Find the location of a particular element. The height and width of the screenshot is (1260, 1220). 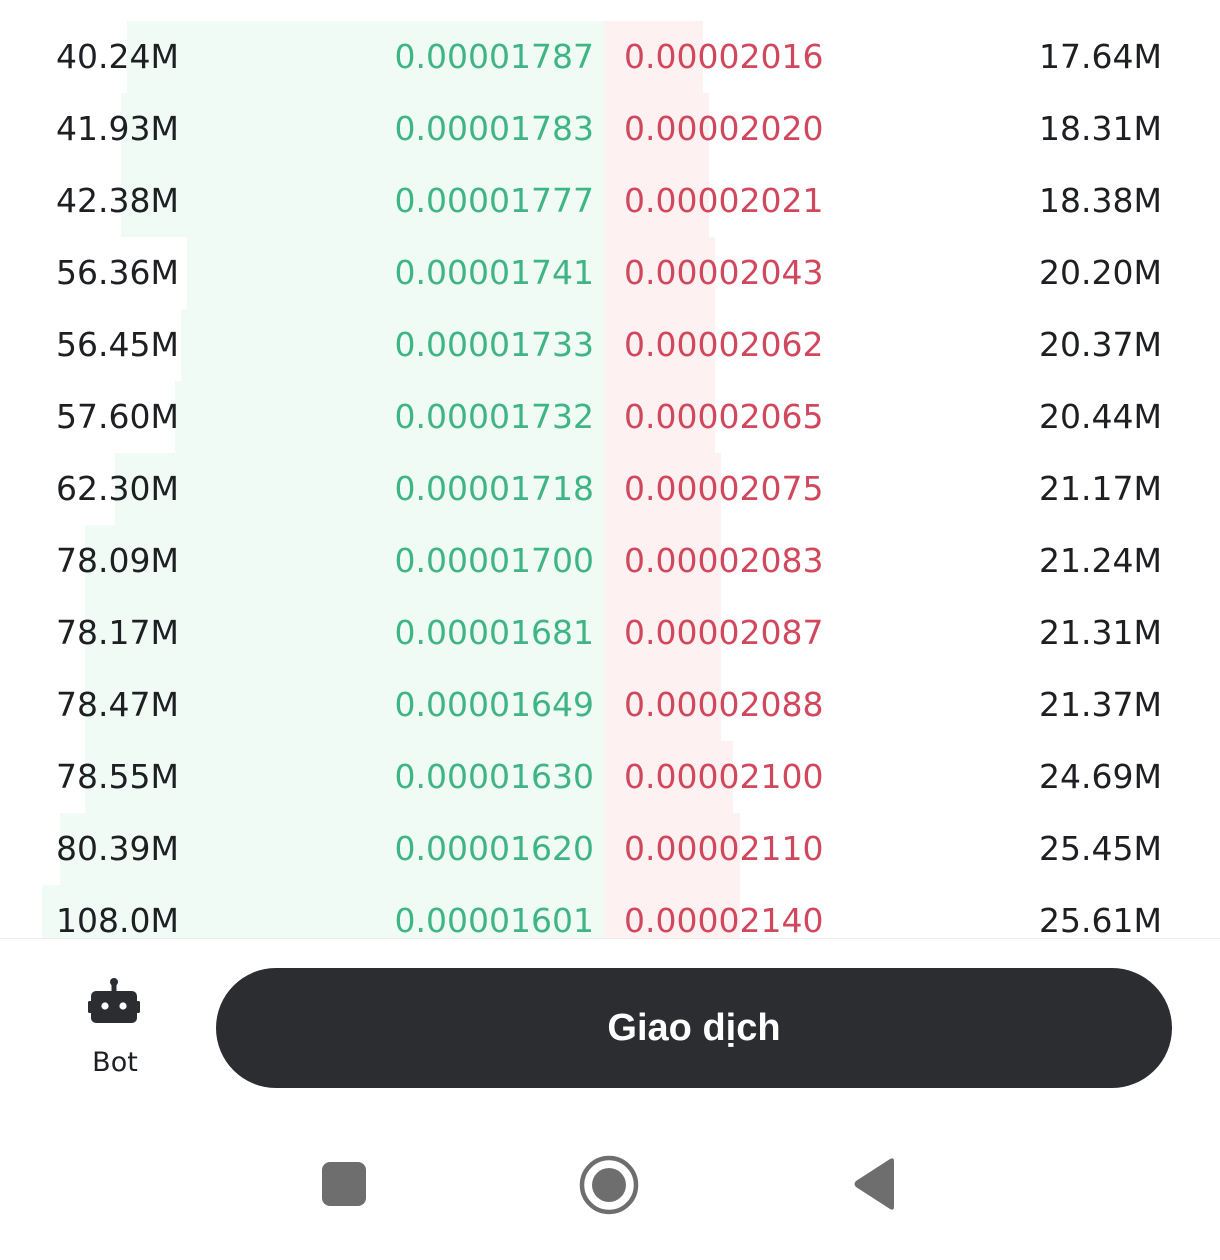

order-book-row: 78.09M 0.00001700 0.00002083 21.24M is located at coordinates (610, 561).